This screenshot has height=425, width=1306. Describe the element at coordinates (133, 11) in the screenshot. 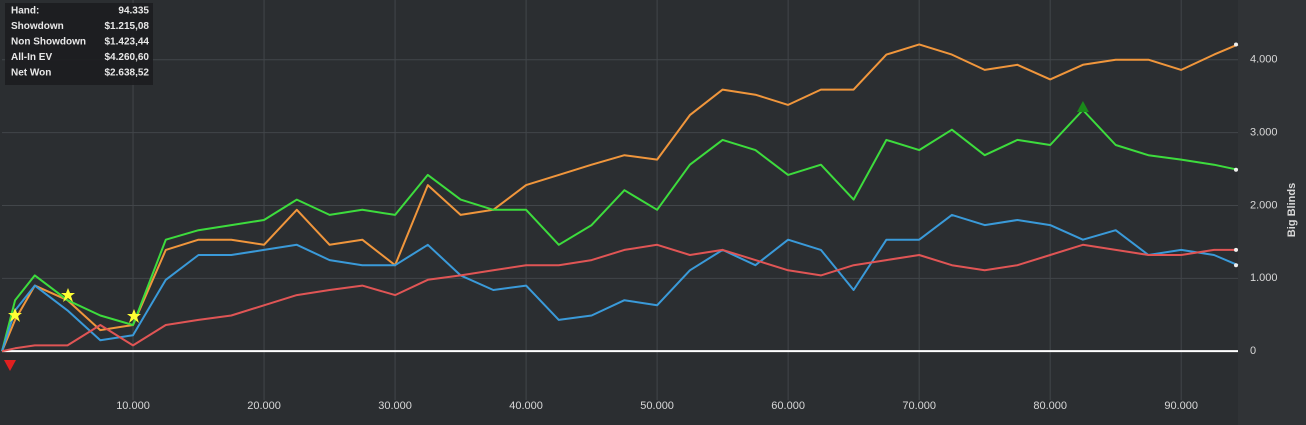

I see `stat-value: 94.335` at that location.